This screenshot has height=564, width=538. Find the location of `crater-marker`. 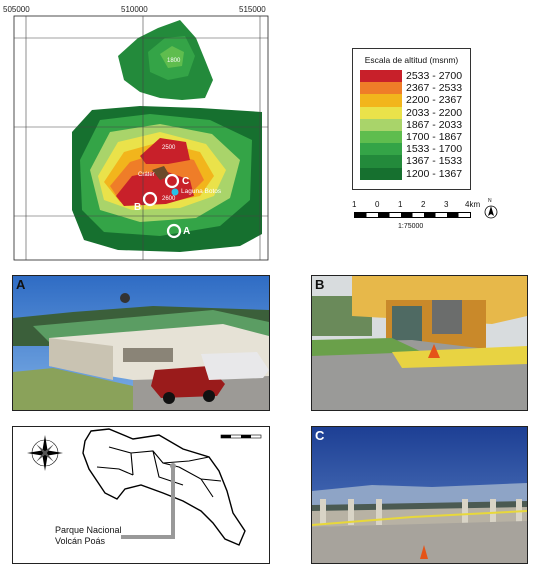

crater-marker is located at coordinates (161, 173).